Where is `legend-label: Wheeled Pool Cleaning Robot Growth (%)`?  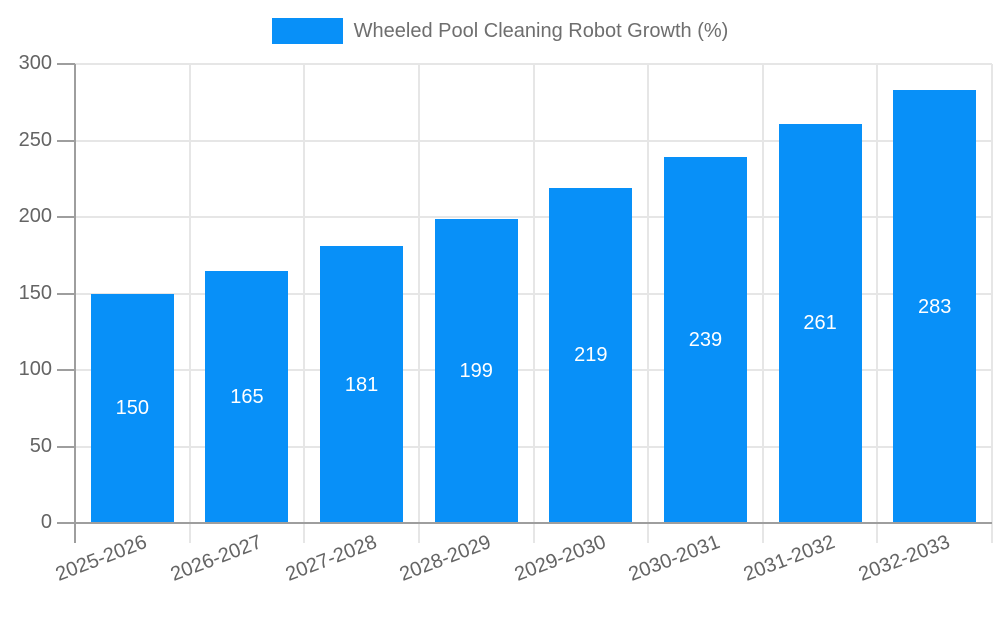 legend-label: Wheeled Pool Cleaning Robot Growth (%) is located at coordinates (541, 30).